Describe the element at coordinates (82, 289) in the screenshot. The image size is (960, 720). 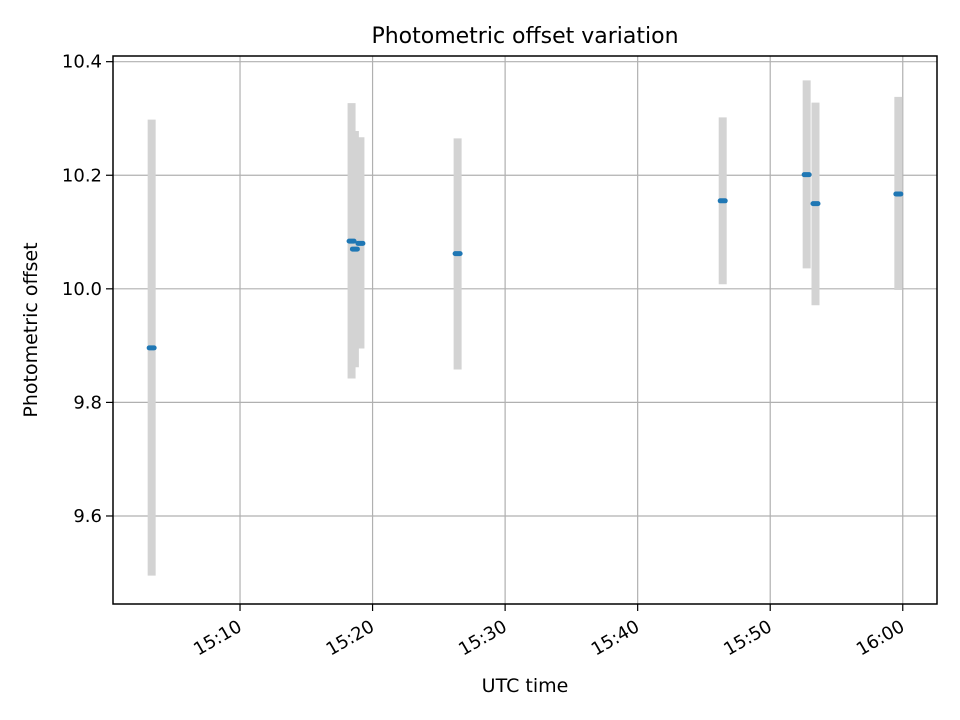
I see `y-tick-label: 10.0` at that location.